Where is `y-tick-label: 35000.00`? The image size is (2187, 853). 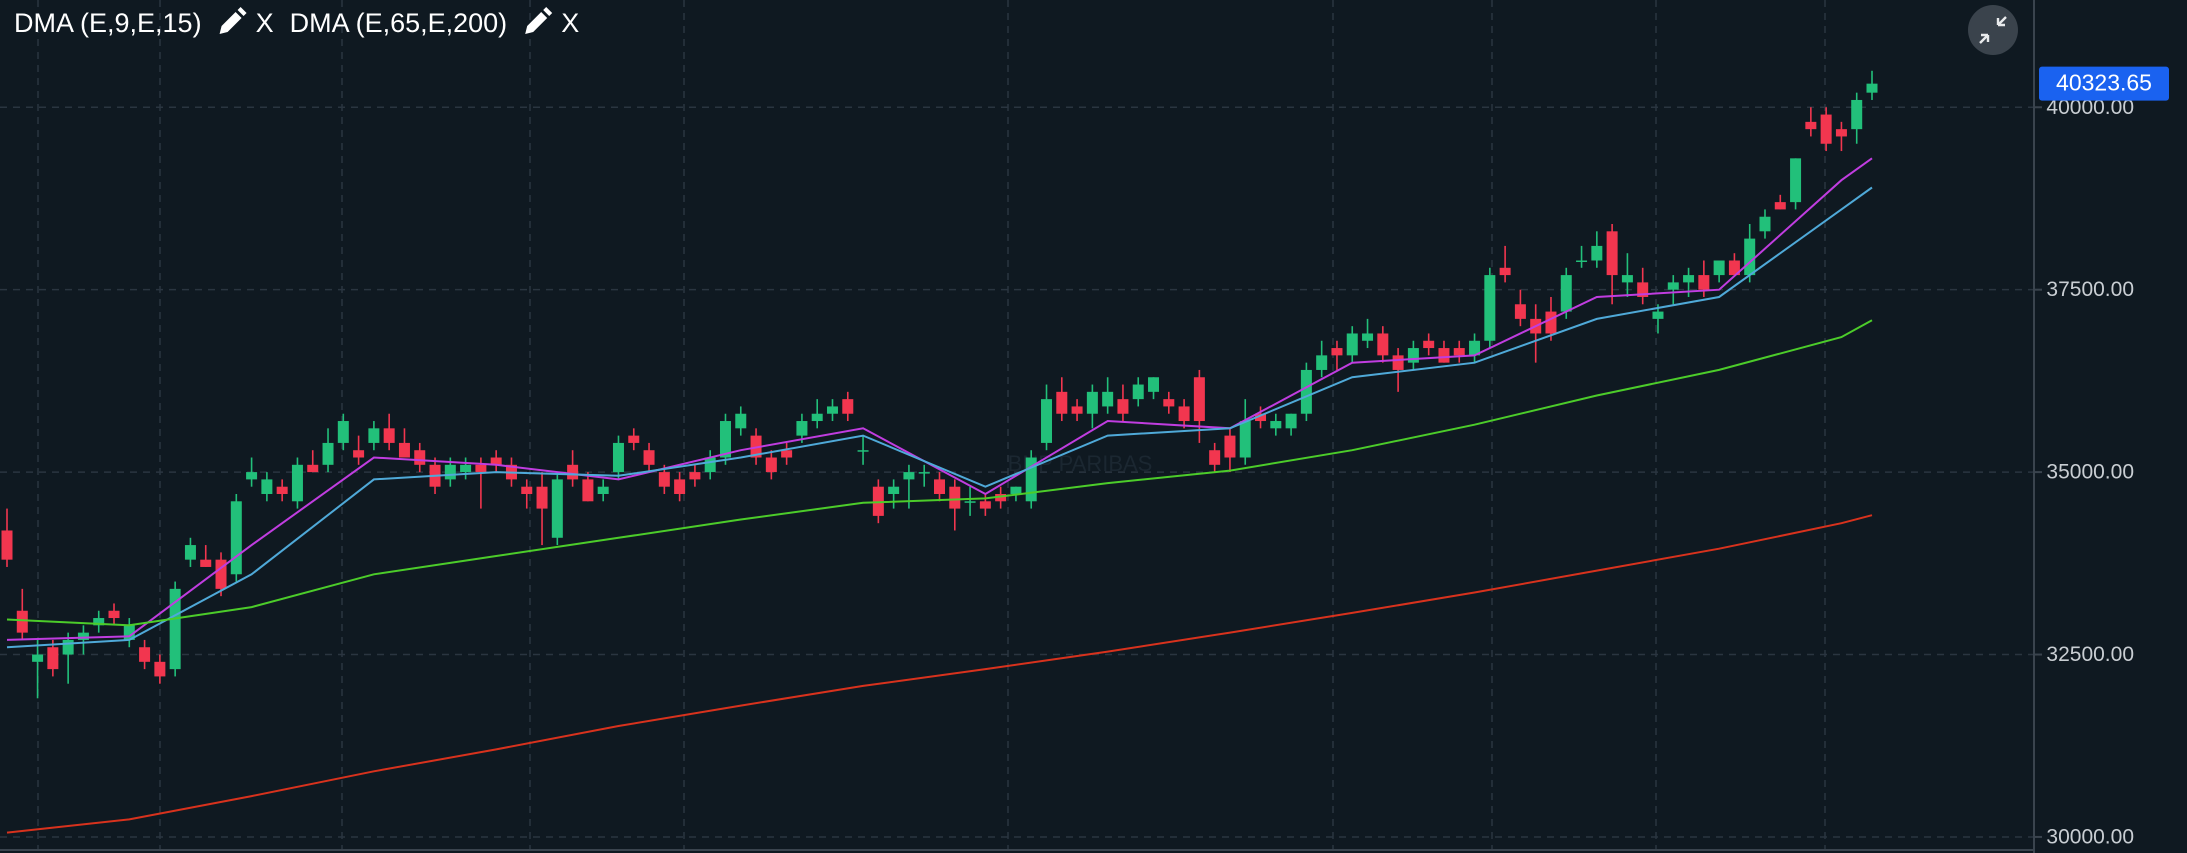
y-tick-label: 35000.00 is located at coordinates (2090, 472).